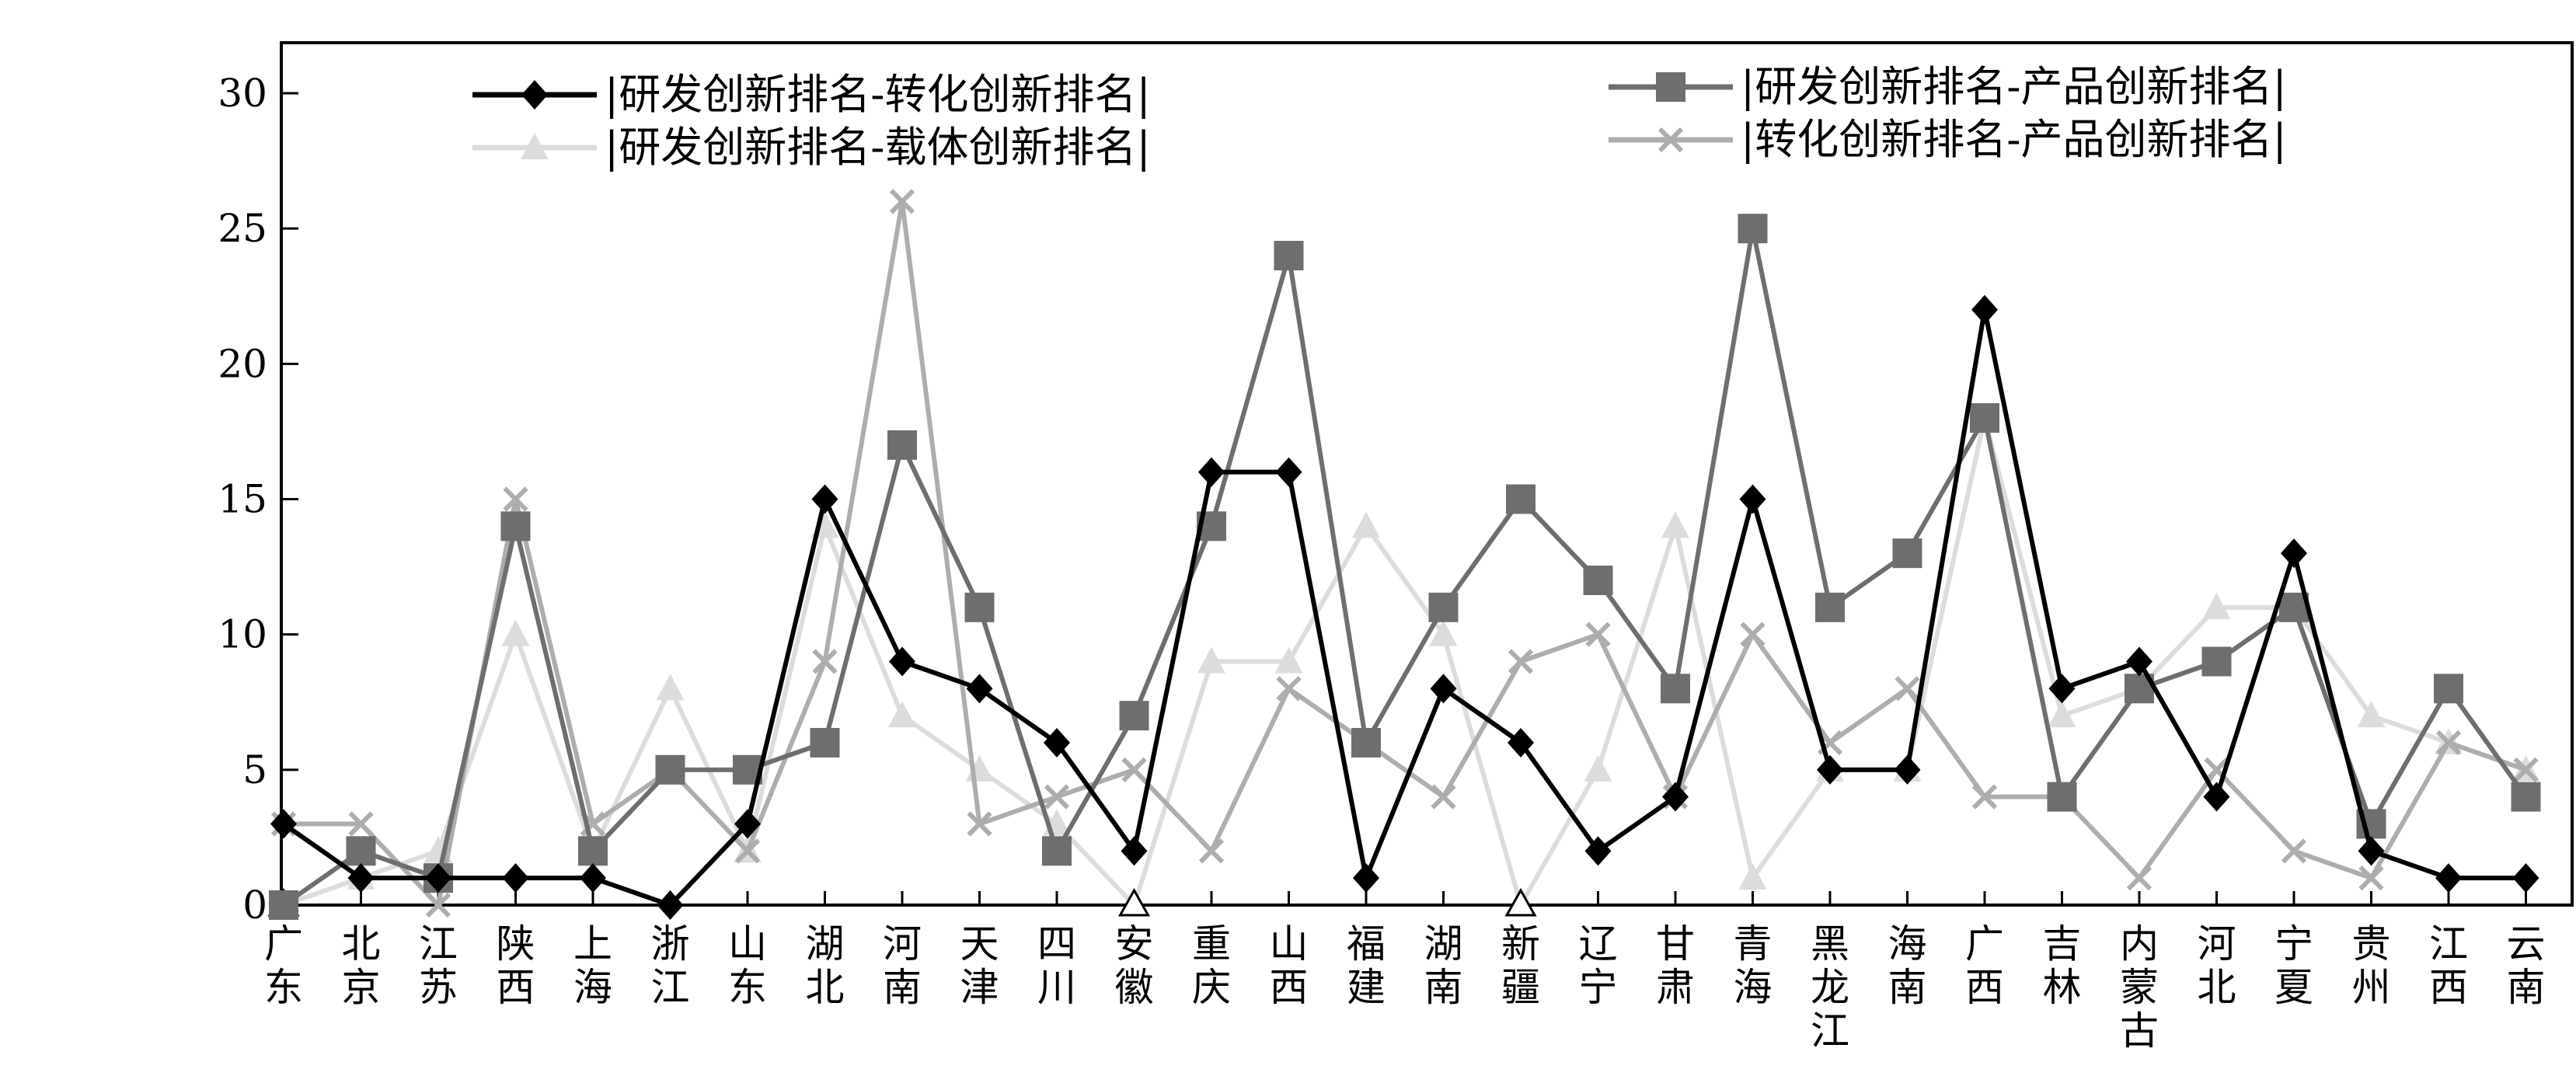  Describe the element at coordinates (2014, 86) in the screenshot. I see `legend-label: |研发创新排名-产品创新排名|` at that location.